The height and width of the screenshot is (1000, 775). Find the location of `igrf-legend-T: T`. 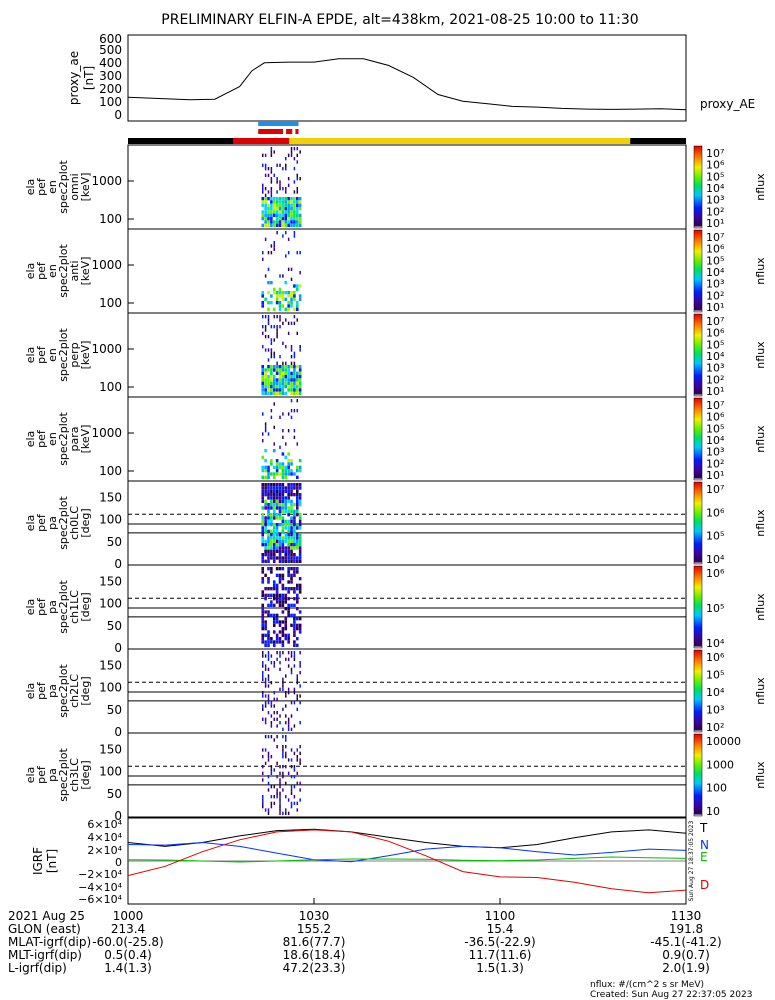

igrf-legend-T: T is located at coordinates (703, 828).